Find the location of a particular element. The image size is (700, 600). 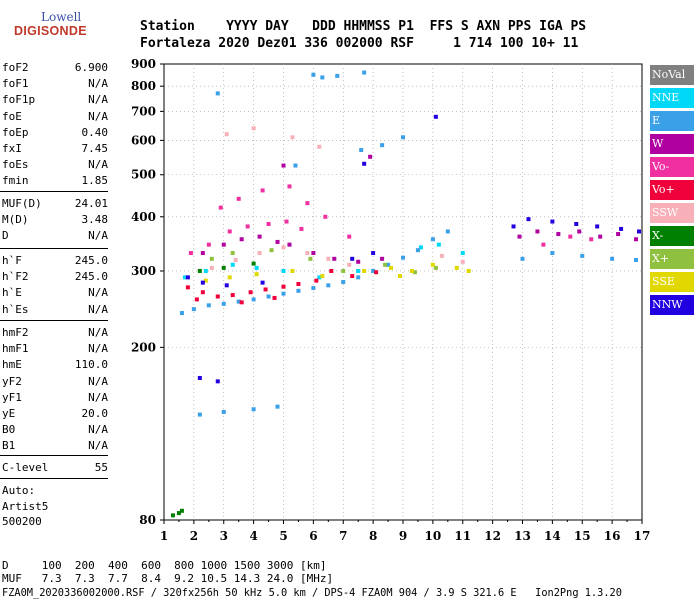

y-tick-label: 80 is located at coordinates (147, 520).